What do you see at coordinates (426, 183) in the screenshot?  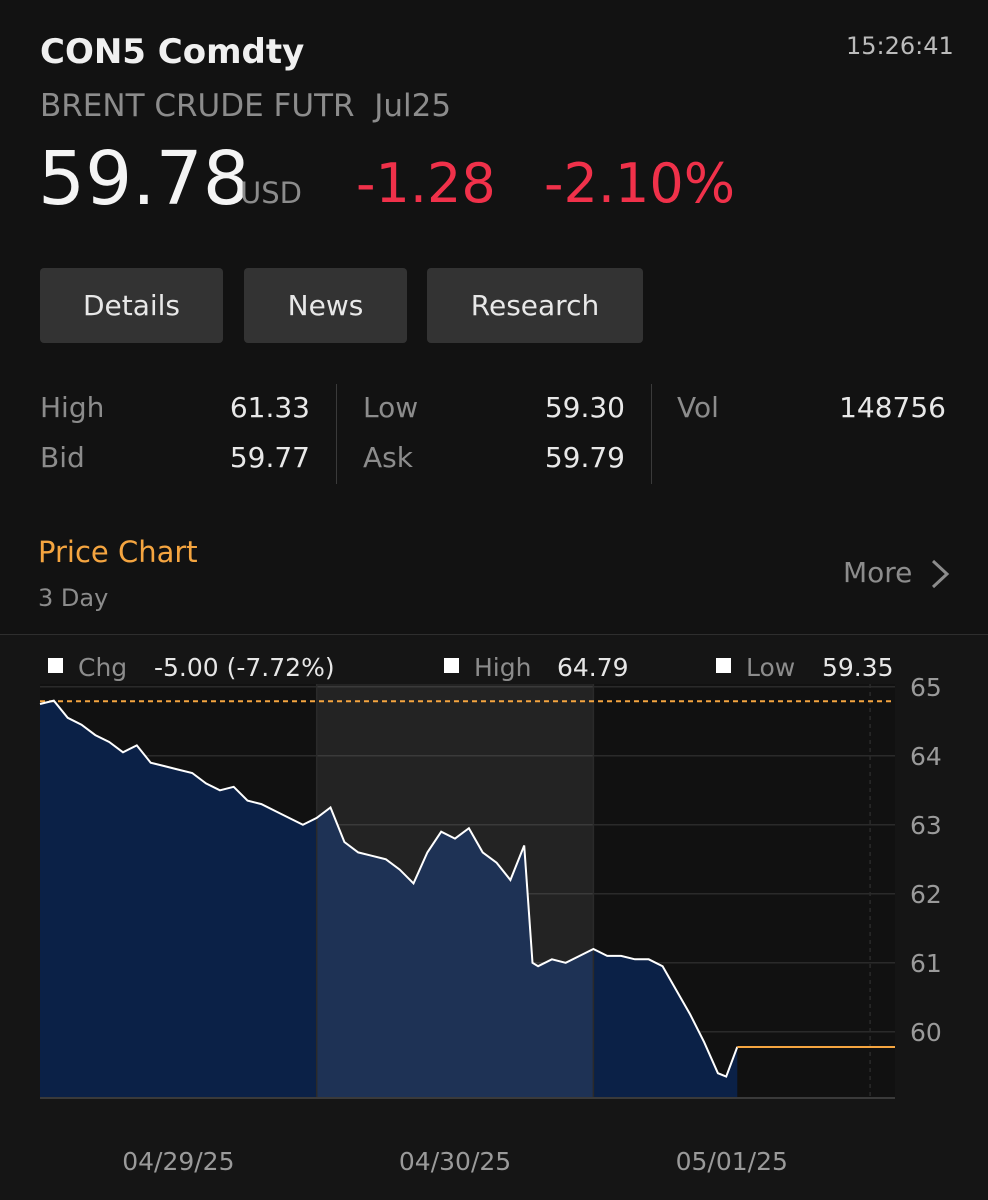 I see `change: -1.28` at bounding box center [426, 183].